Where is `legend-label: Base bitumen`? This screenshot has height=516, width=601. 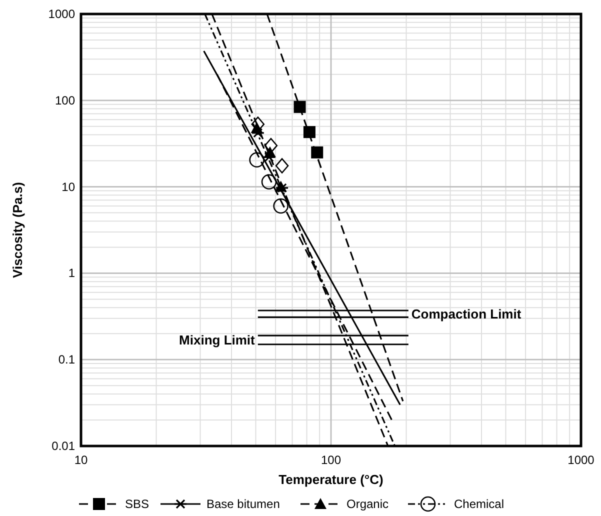
legend-label: Base bitumen is located at coordinates (243, 504).